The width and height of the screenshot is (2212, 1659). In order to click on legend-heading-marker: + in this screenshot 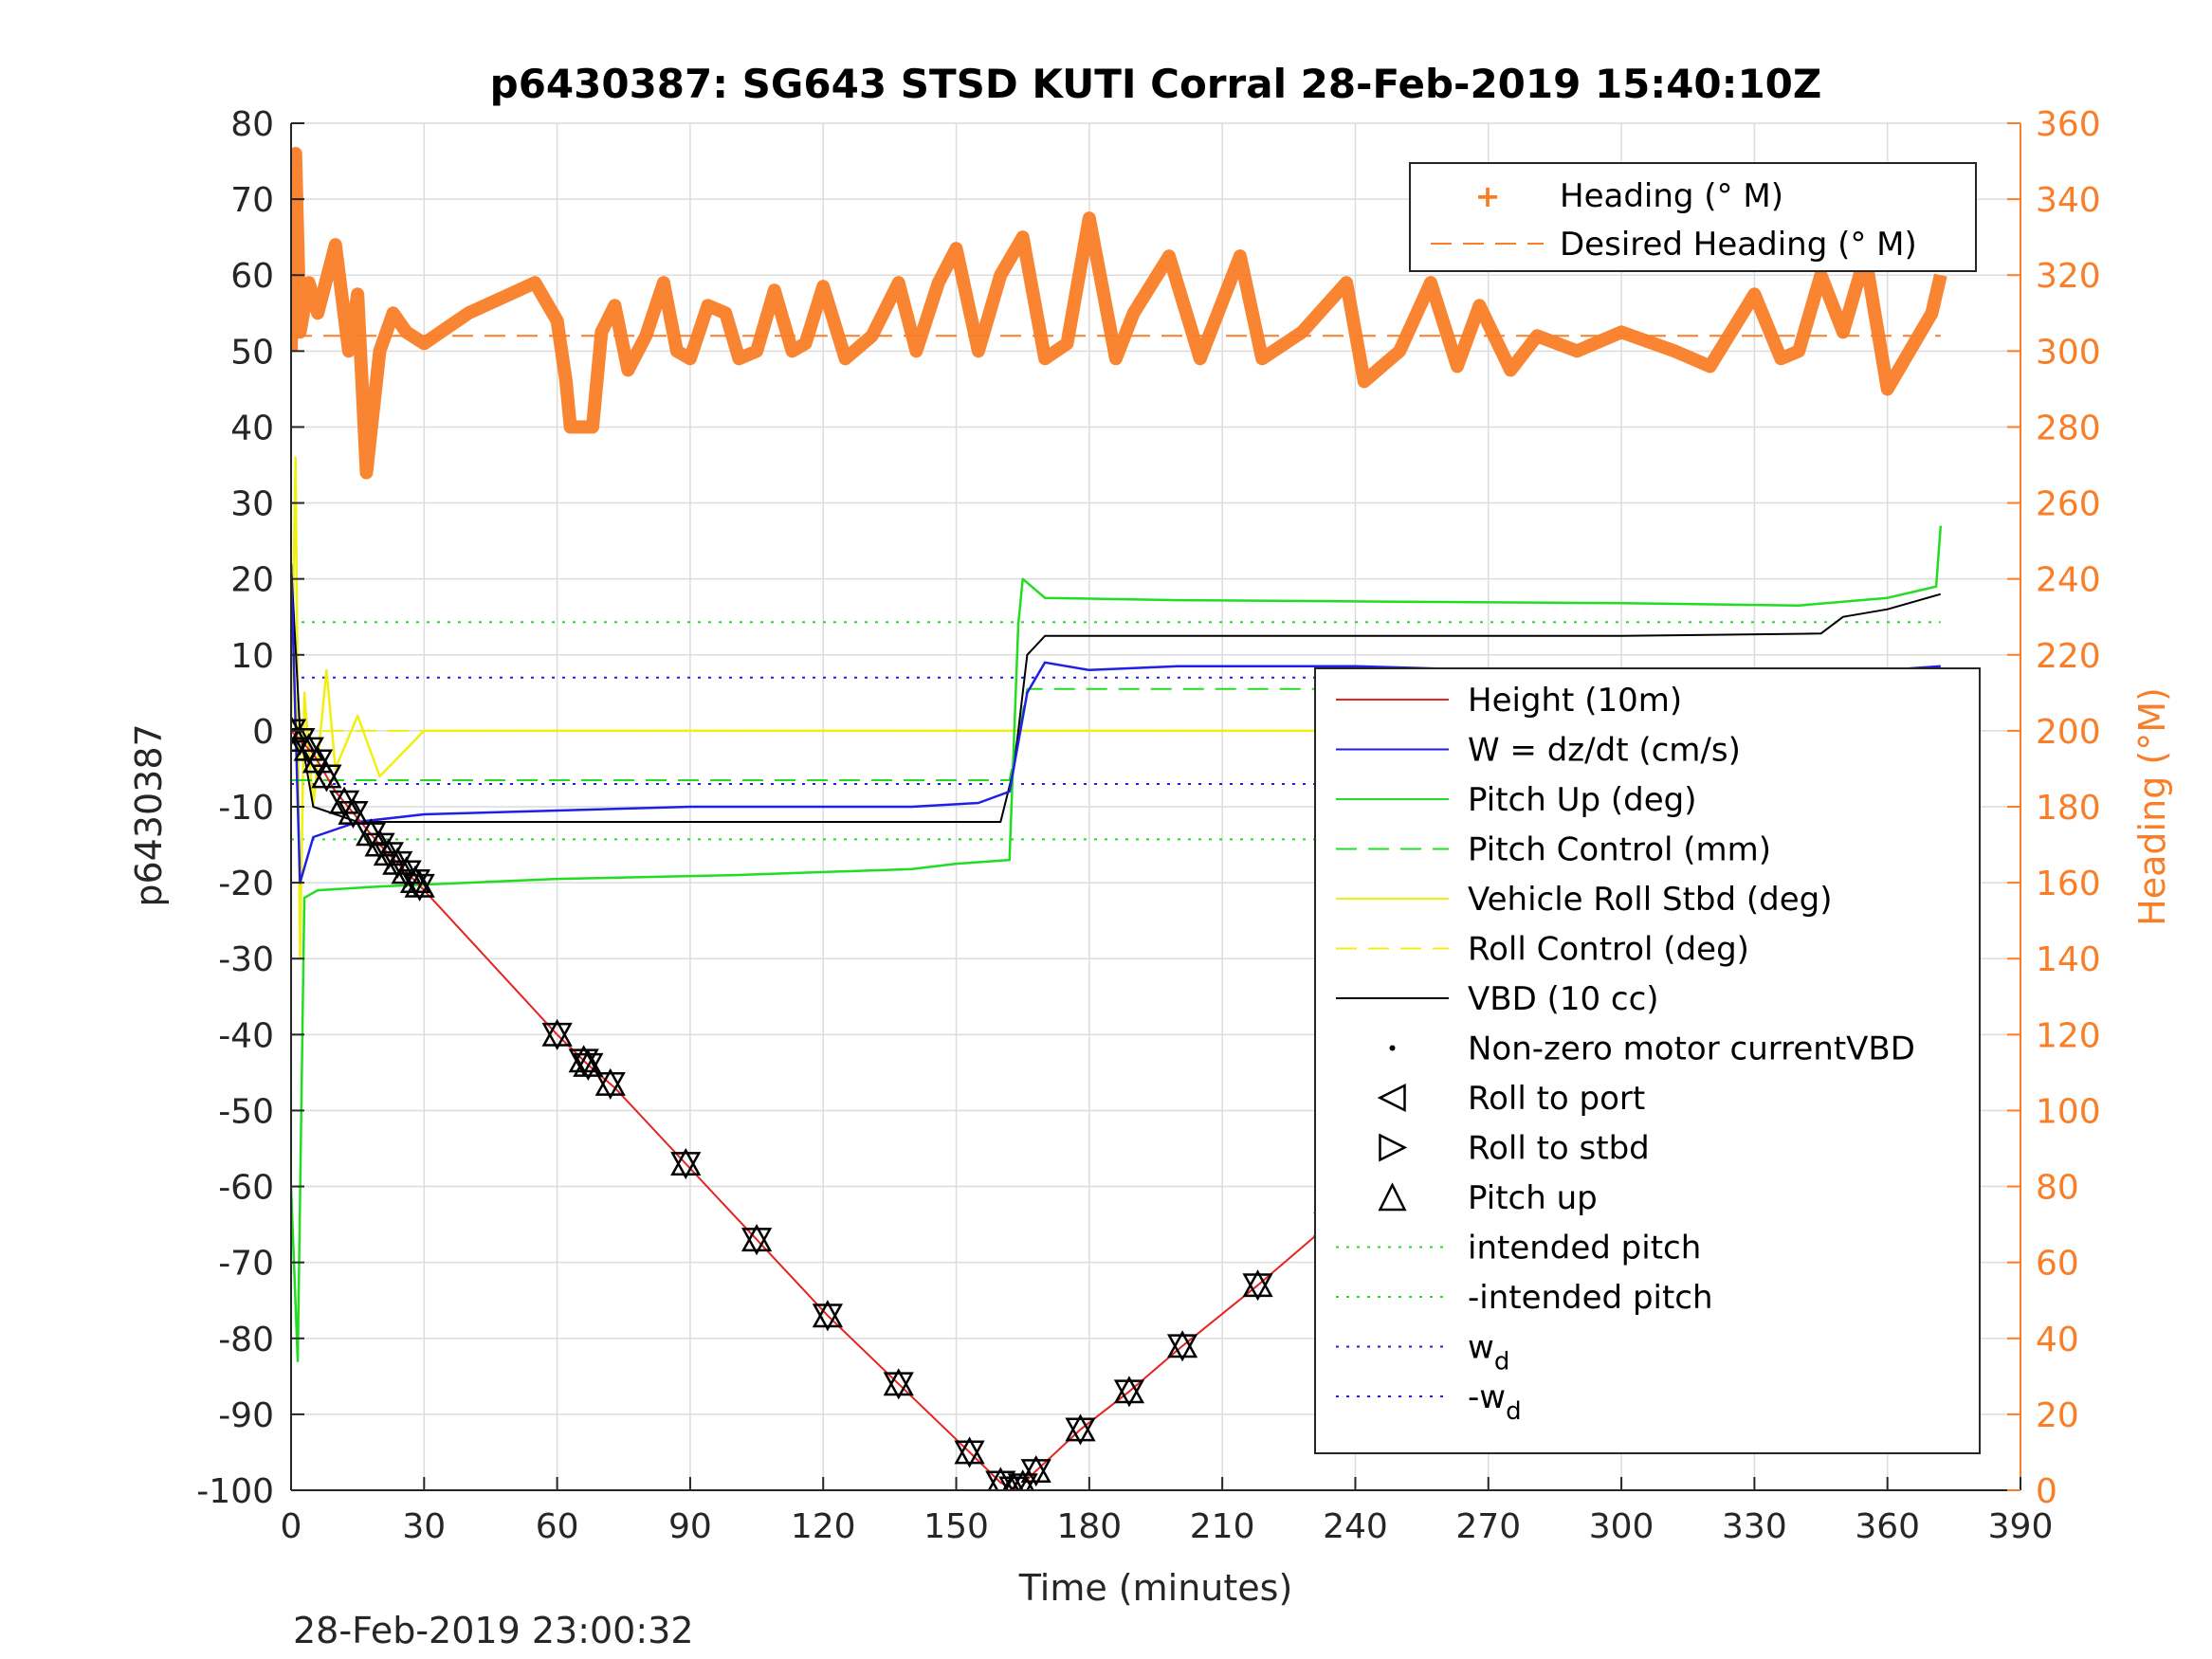, I will do `click(1488, 196)`.